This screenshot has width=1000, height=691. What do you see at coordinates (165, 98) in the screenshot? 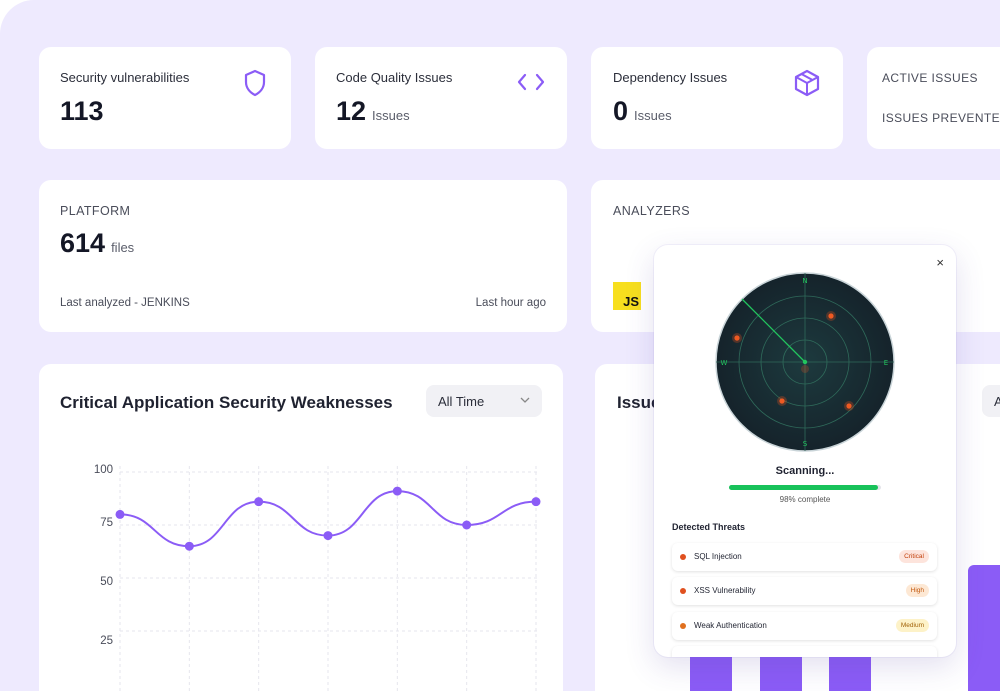
I see `security-vulnerabilities-card: Security vulnerabilities 113` at bounding box center [165, 98].